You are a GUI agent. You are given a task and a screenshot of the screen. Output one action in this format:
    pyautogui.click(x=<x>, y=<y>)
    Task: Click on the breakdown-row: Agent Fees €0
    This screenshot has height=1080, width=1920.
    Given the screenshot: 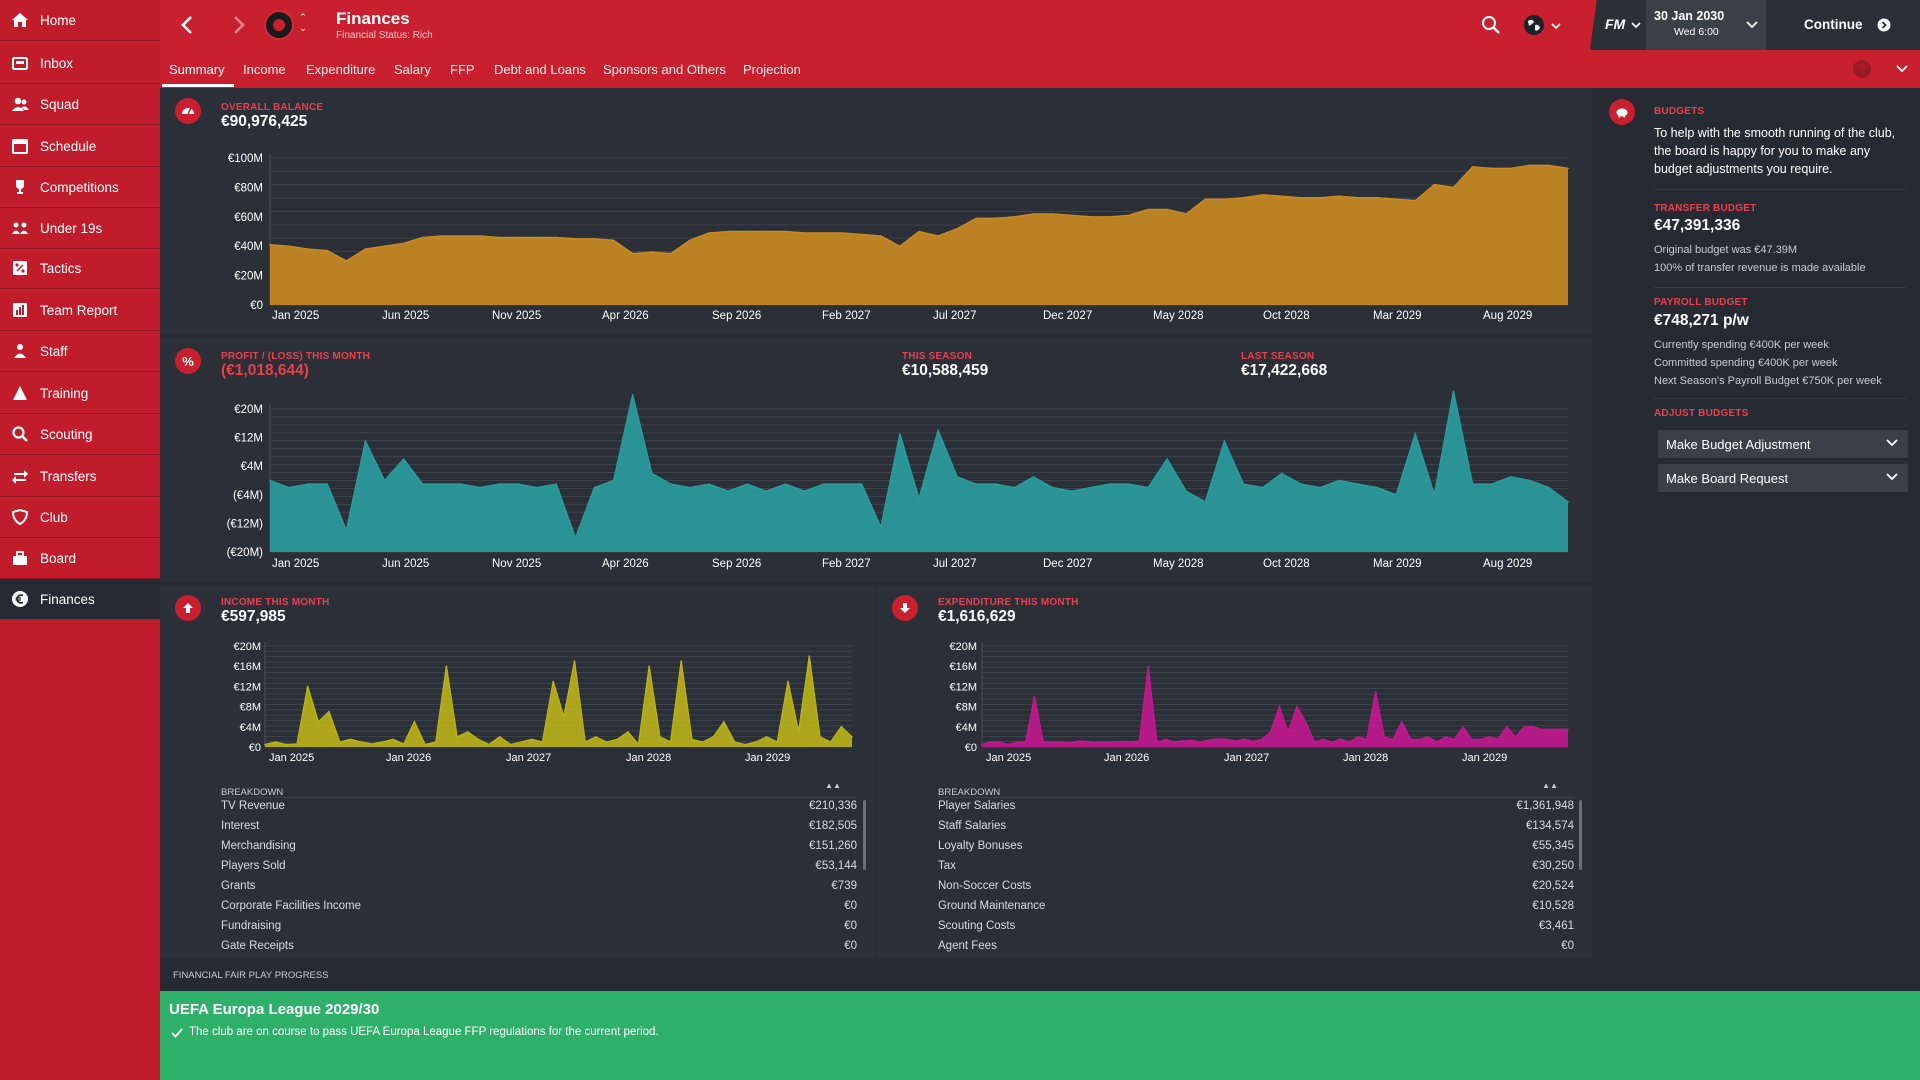 What is the action you would take?
    pyautogui.click(x=1256, y=950)
    